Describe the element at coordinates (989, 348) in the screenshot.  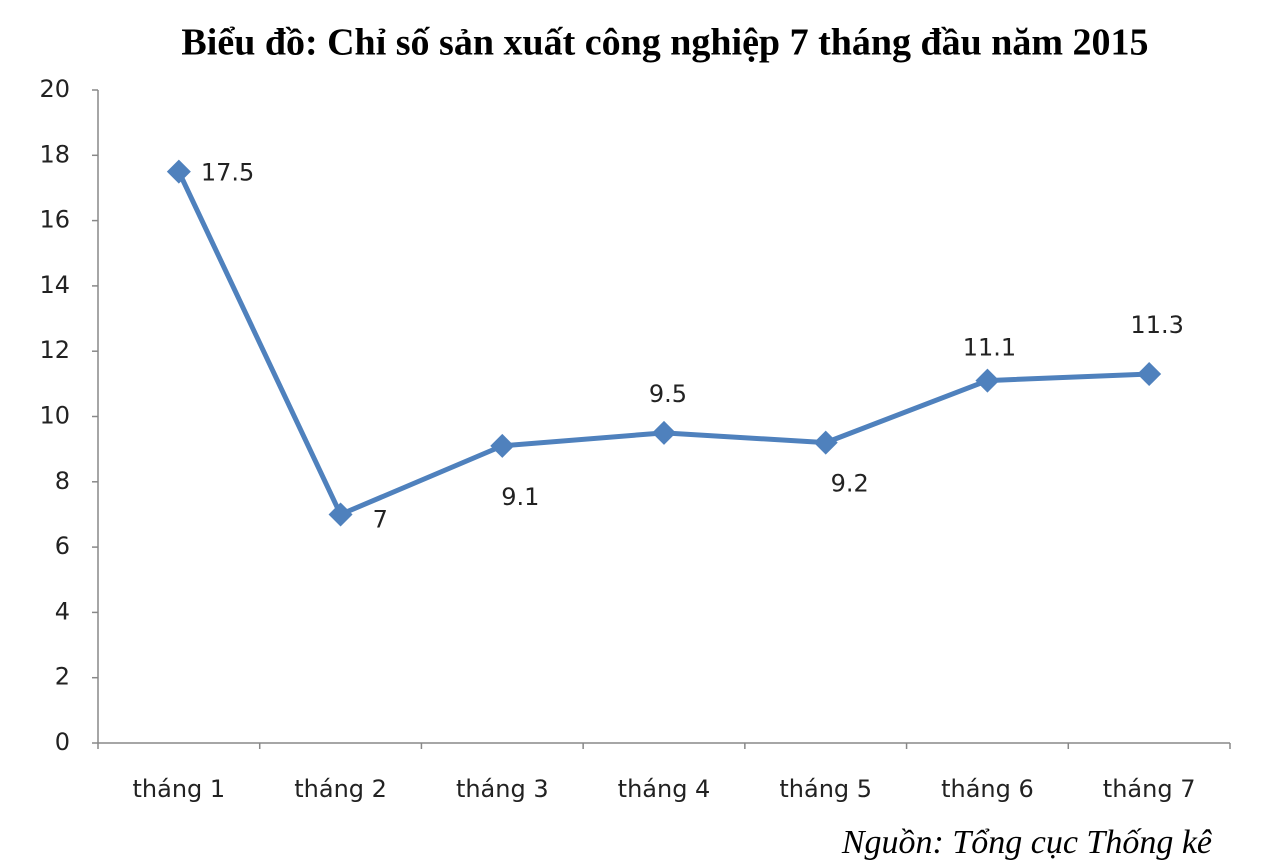
I see `data-label: 11.1` at that location.